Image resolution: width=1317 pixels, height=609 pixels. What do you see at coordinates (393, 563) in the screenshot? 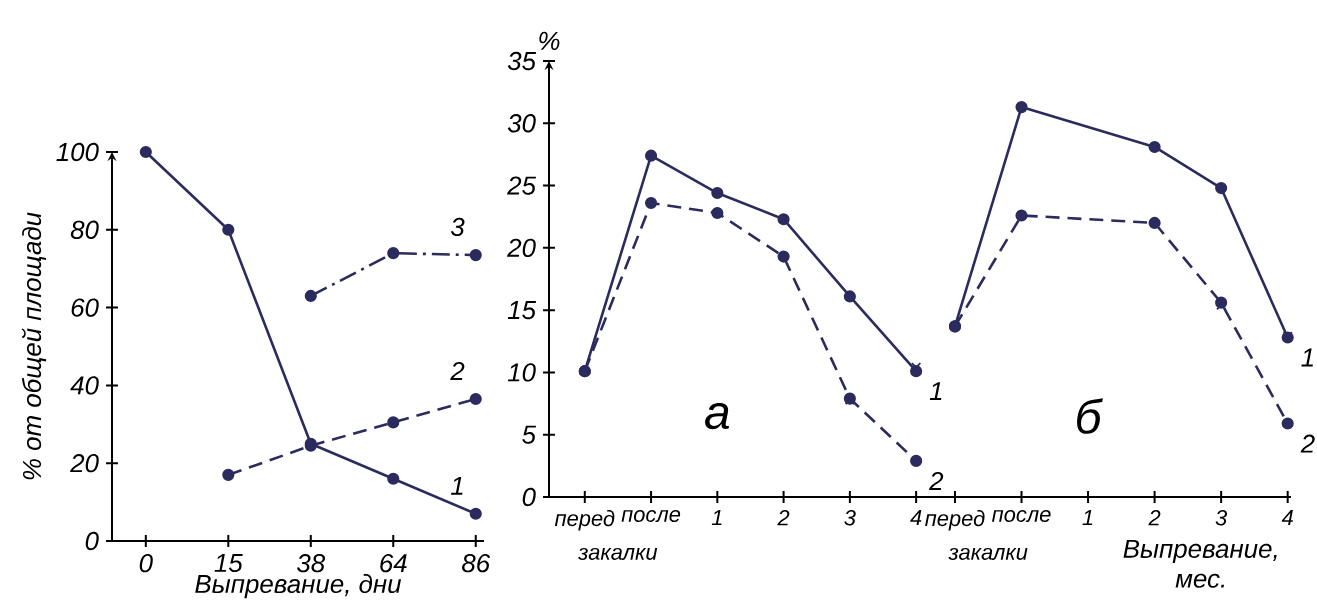
I see `x-tick-label: 64` at bounding box center [393, 563].